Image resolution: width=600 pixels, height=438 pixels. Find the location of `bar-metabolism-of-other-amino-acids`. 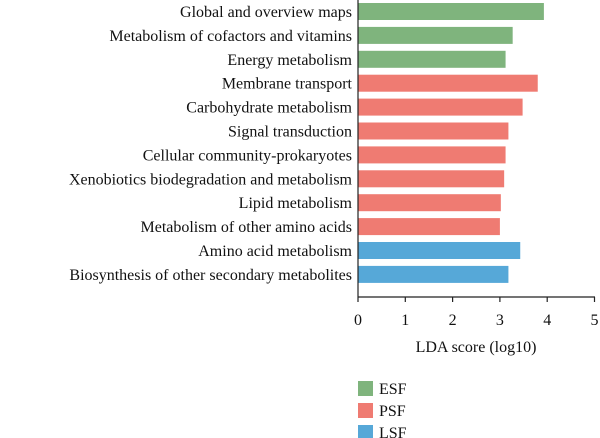

bar-metabolism-of-other-amino-acids is located at coordinates (429, 227).